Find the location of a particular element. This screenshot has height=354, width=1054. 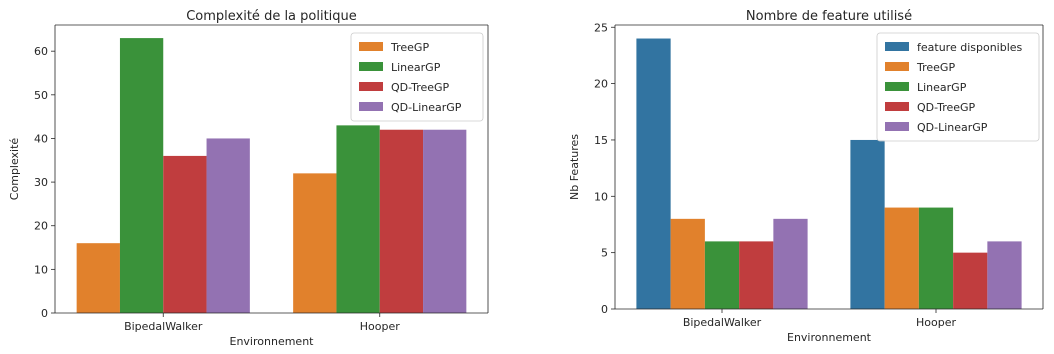

y-tick-label: 25 is located at coordinates (601, 27).